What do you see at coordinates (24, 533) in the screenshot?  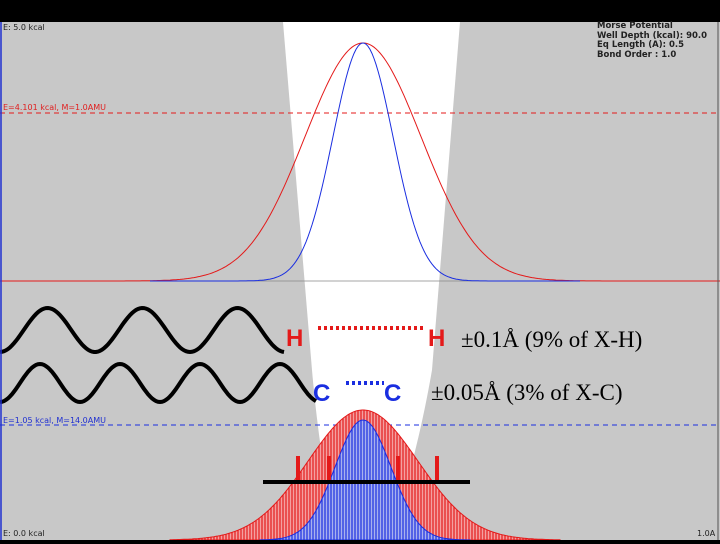 I see `bottom-energy-label: E: 0.0 kcal` at bounding box center [24, 533].